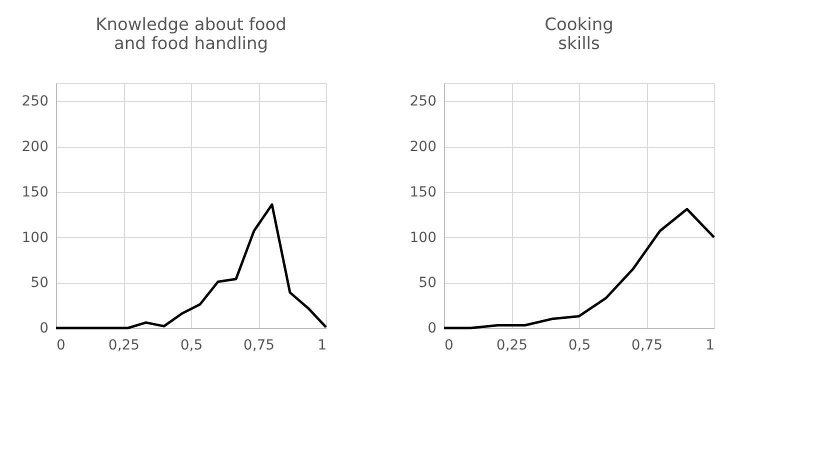 This screenshot has width=819, height=473. What do you see at coordinates (579, 34) in the screenshot?
I see `chart-title: Cooking skills` at bounding box center [579, 34].